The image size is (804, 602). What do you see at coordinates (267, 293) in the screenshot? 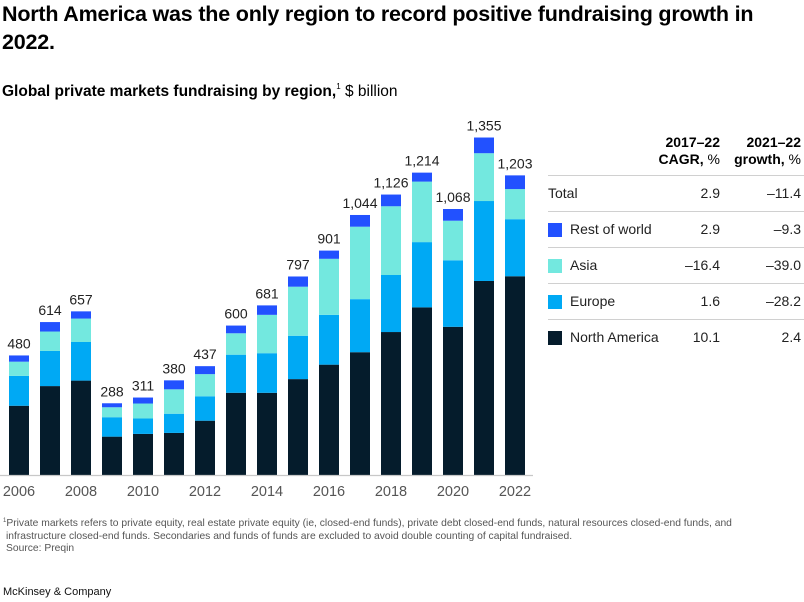
I see `bar-total-label-2014: 681` at bounding box center [267, 293].